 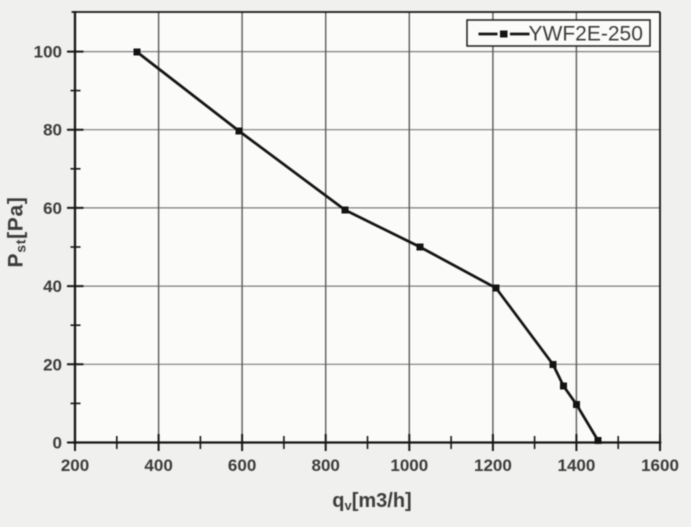 I want to click on svg-text: 400, so click(x=158, y=465).